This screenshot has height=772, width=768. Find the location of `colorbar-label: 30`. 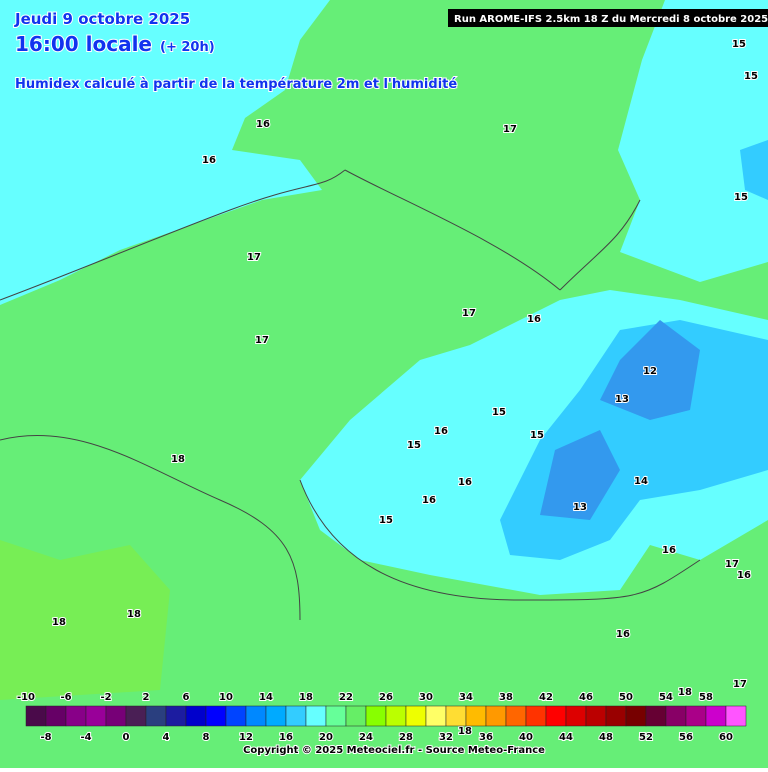

colorbar-label: 30 is located at coordinates (426, 697).